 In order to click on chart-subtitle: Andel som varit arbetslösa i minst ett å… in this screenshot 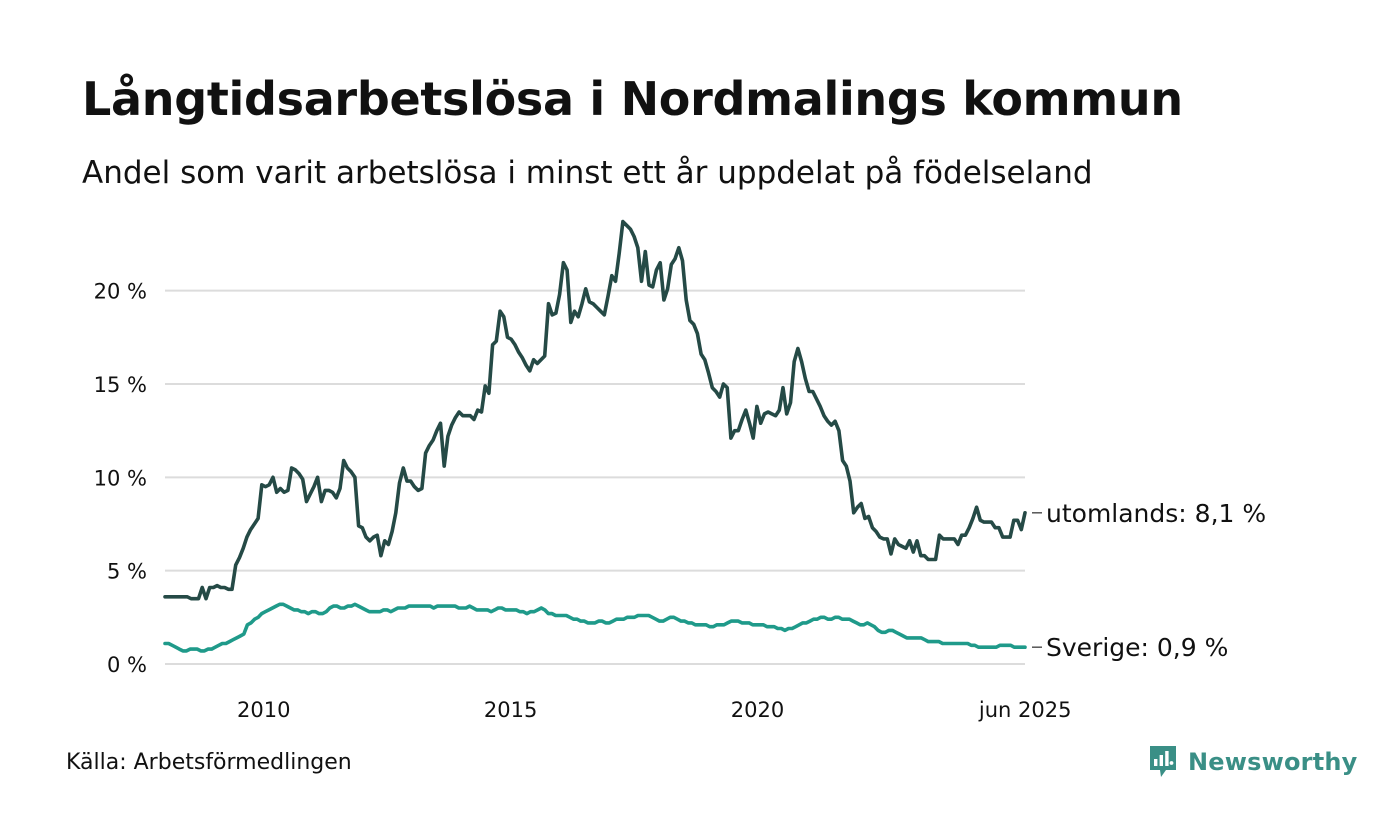, I will do `click(587, 173)`.